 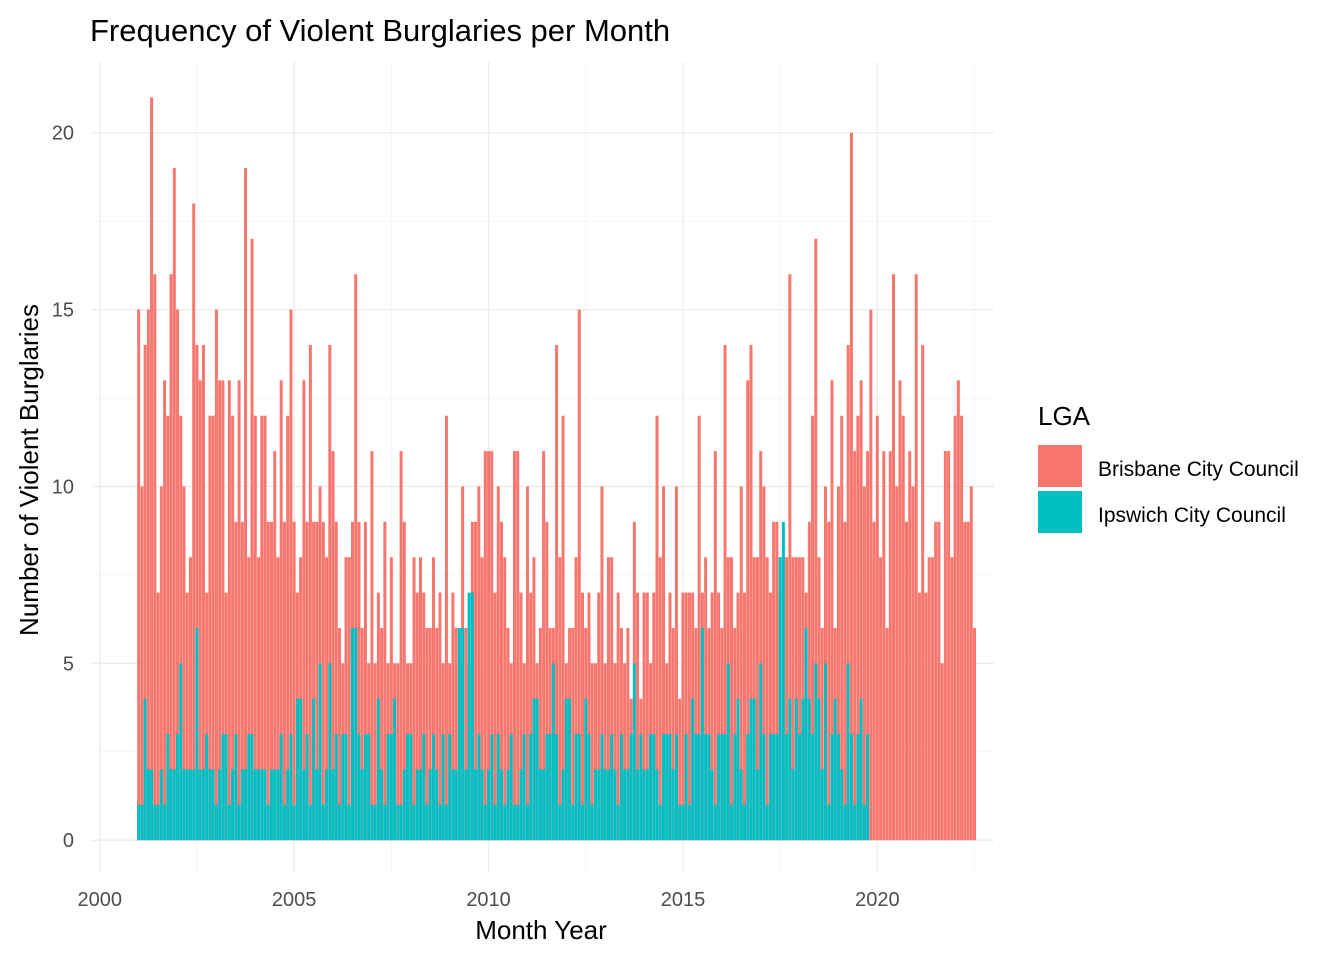 I want to click on y-axis-title: Number of Violent Burglaries, so click(x=29, y=470).